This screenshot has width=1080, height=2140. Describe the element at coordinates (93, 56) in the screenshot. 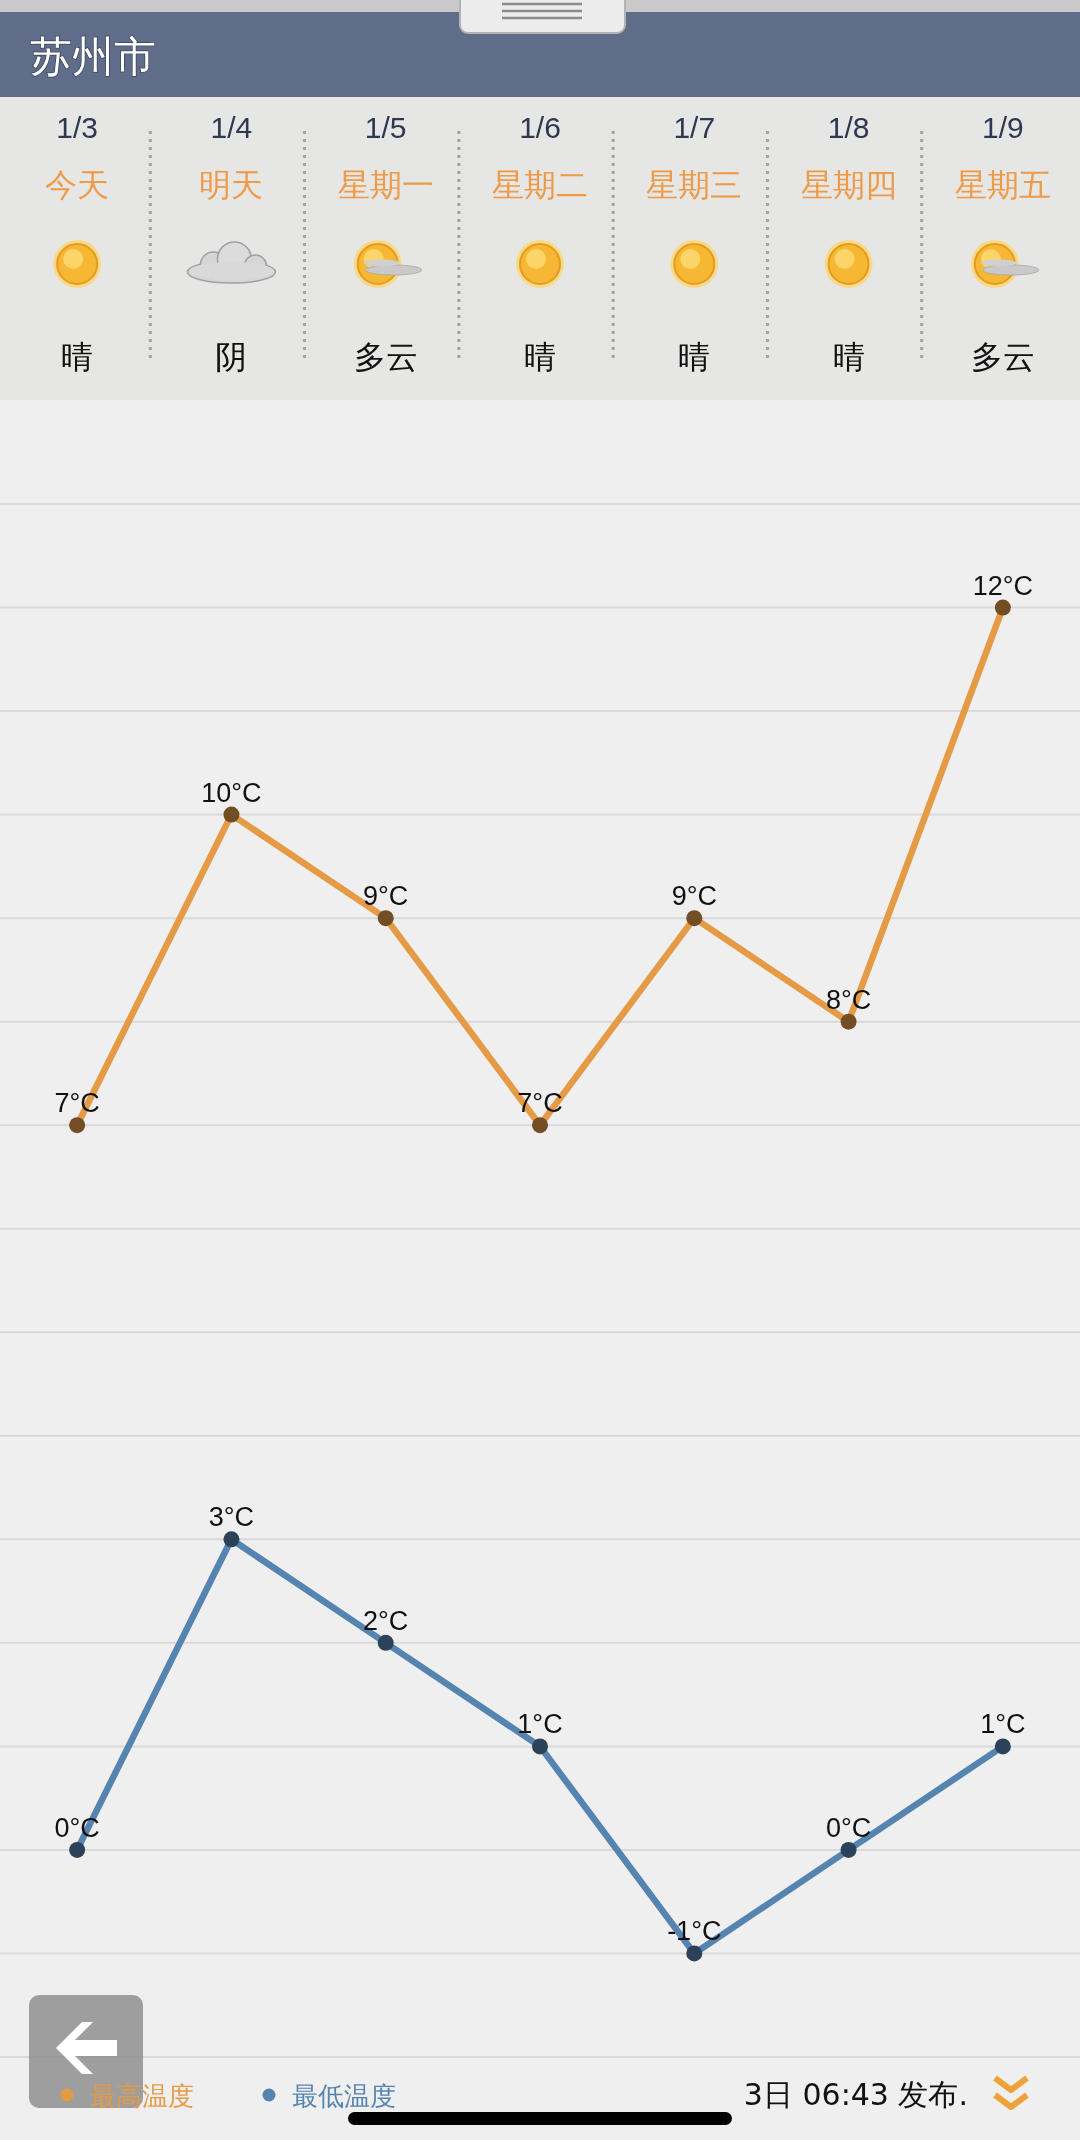

I see `chart-title: 苏州市` at that location.